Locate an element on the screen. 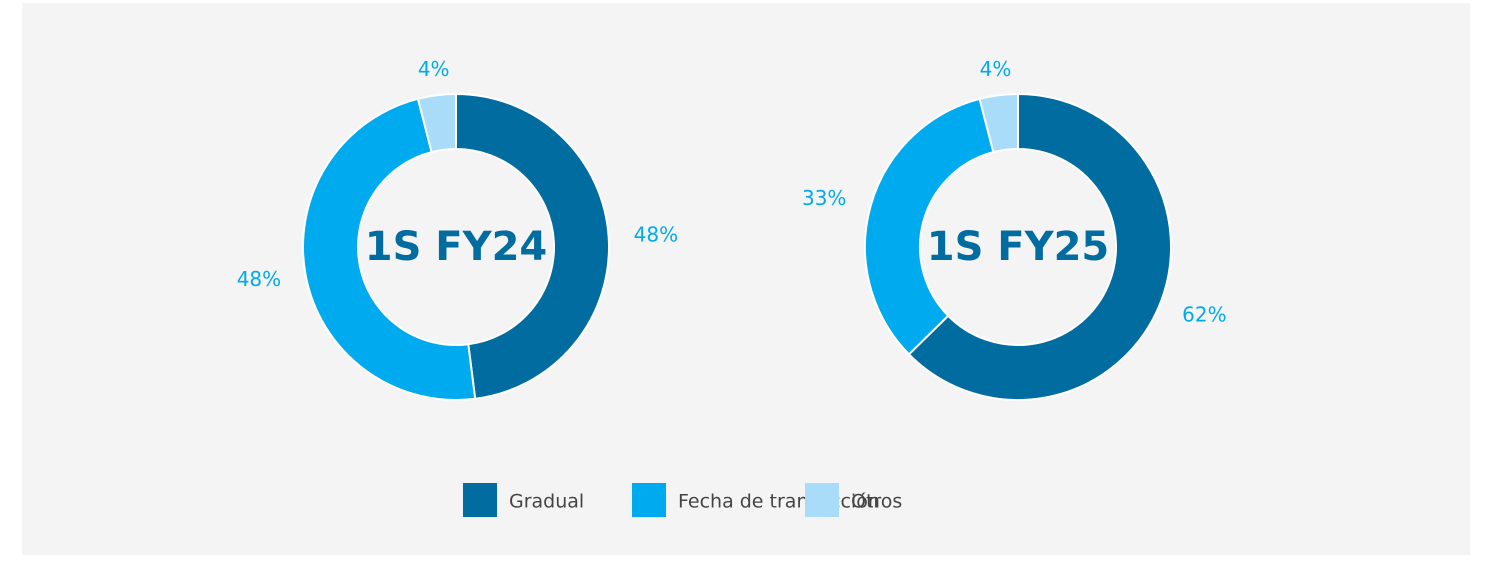 The width and height of the screenshot is (1492, 583). legend-label: Gradual is located at coordinates (546, 502).